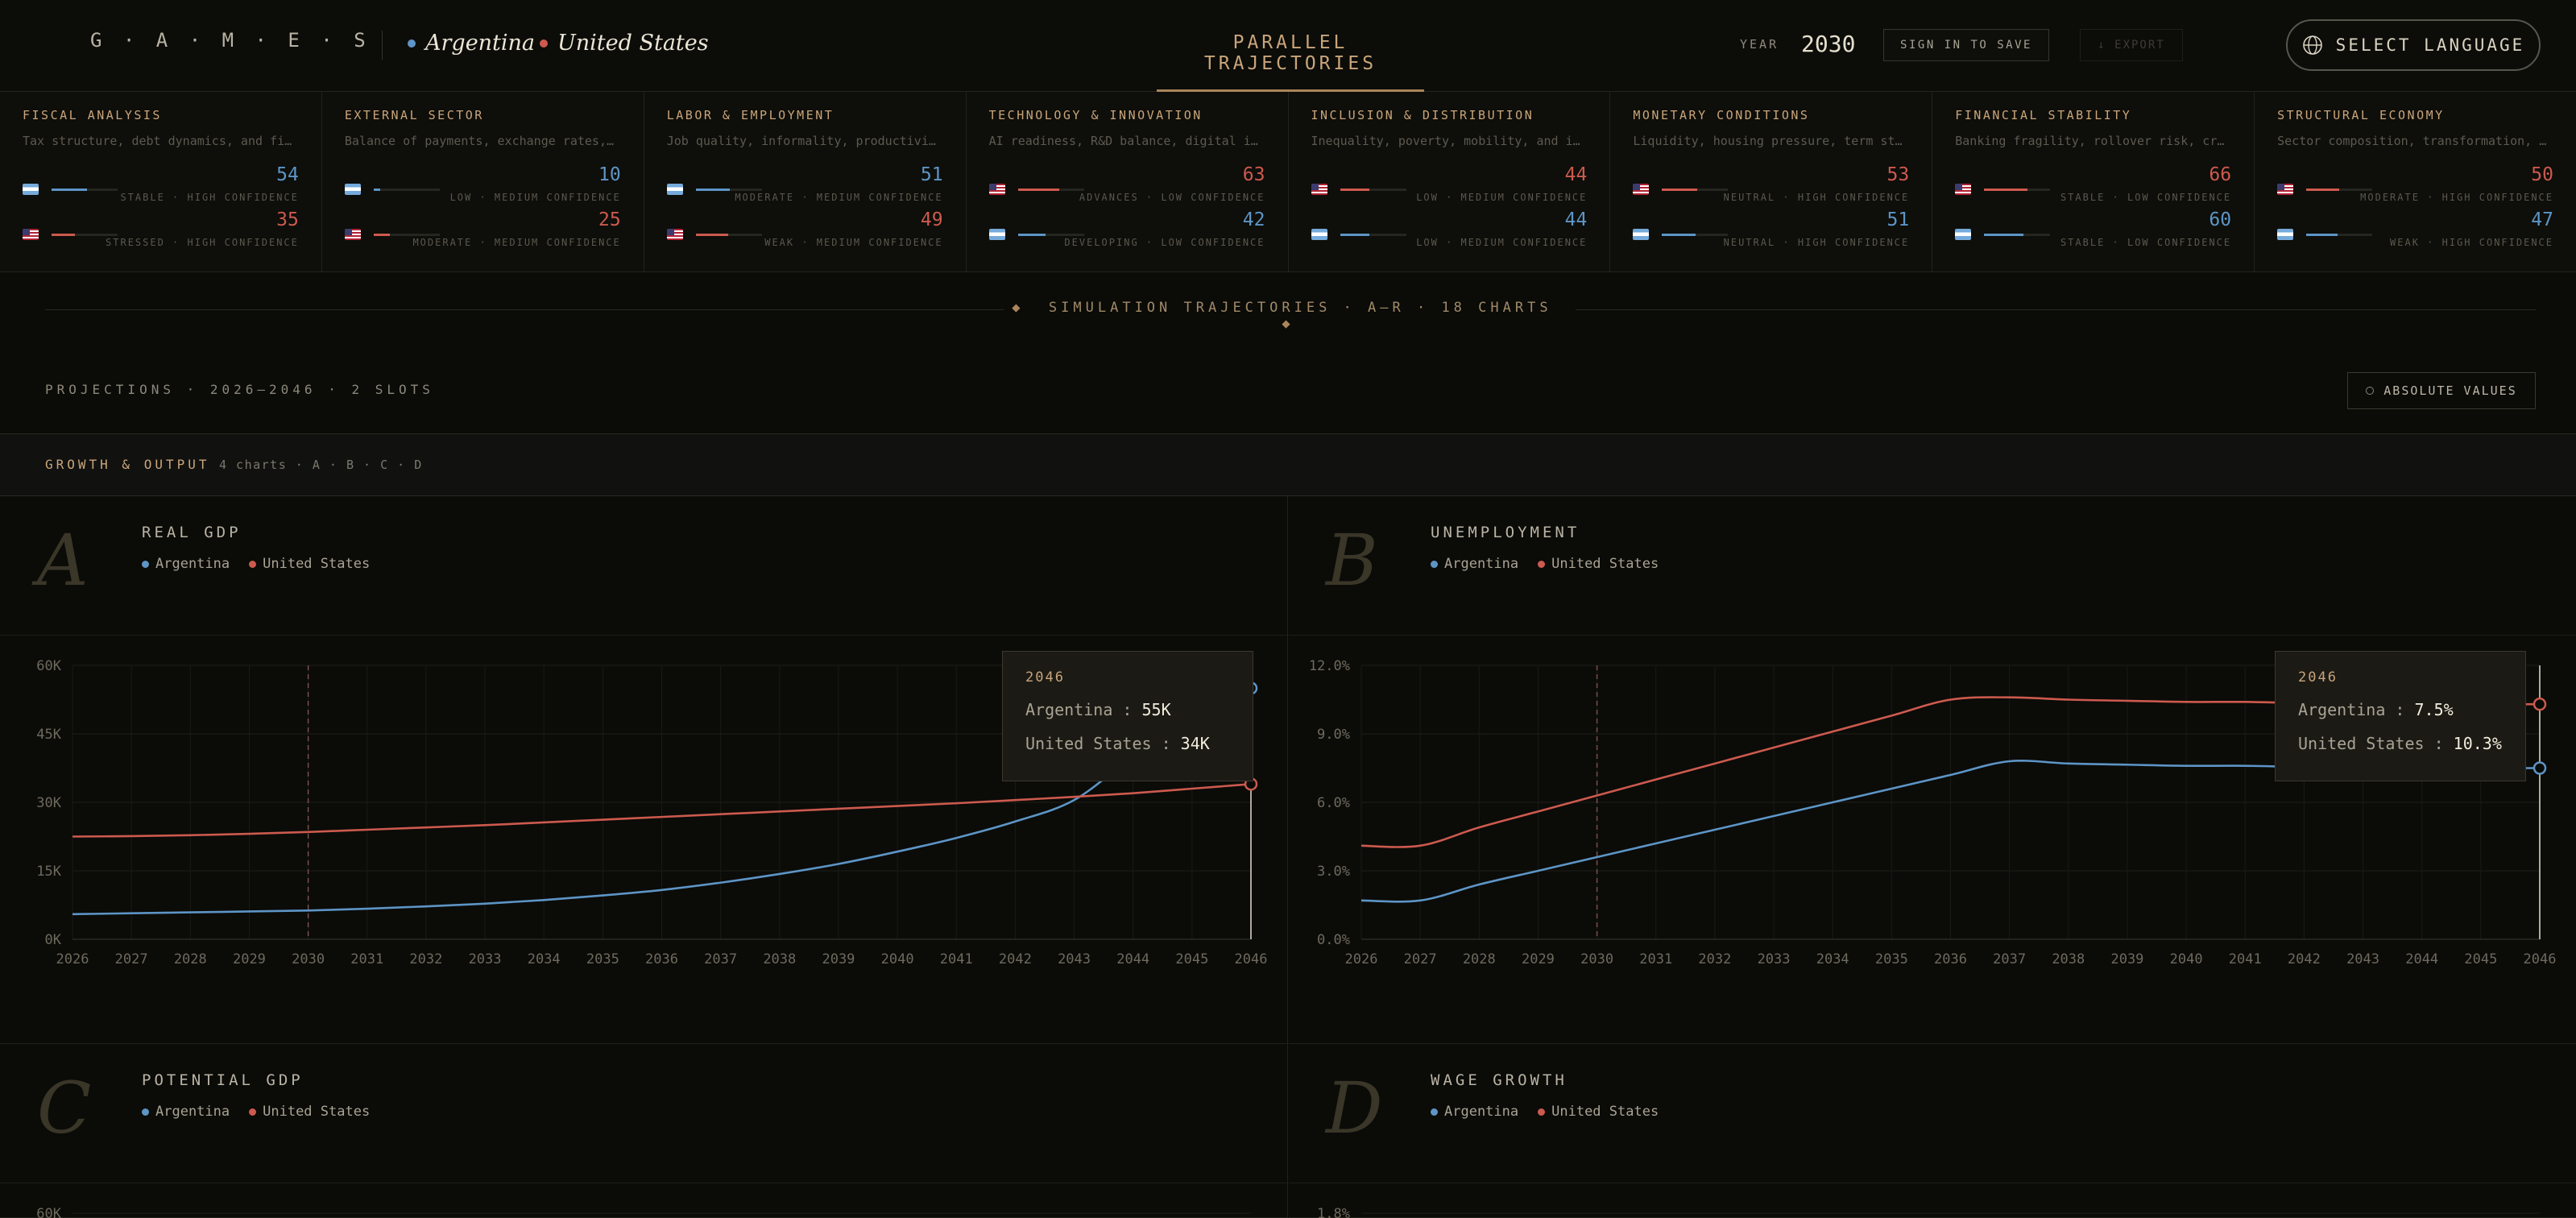 The width and height of the screenshot is (2576, 1218). What do you see at coordinates (1721, 115) in the screenshot?
I see `card-title: MONETARY CONDITIONS` at bounding box center [1721, 115].